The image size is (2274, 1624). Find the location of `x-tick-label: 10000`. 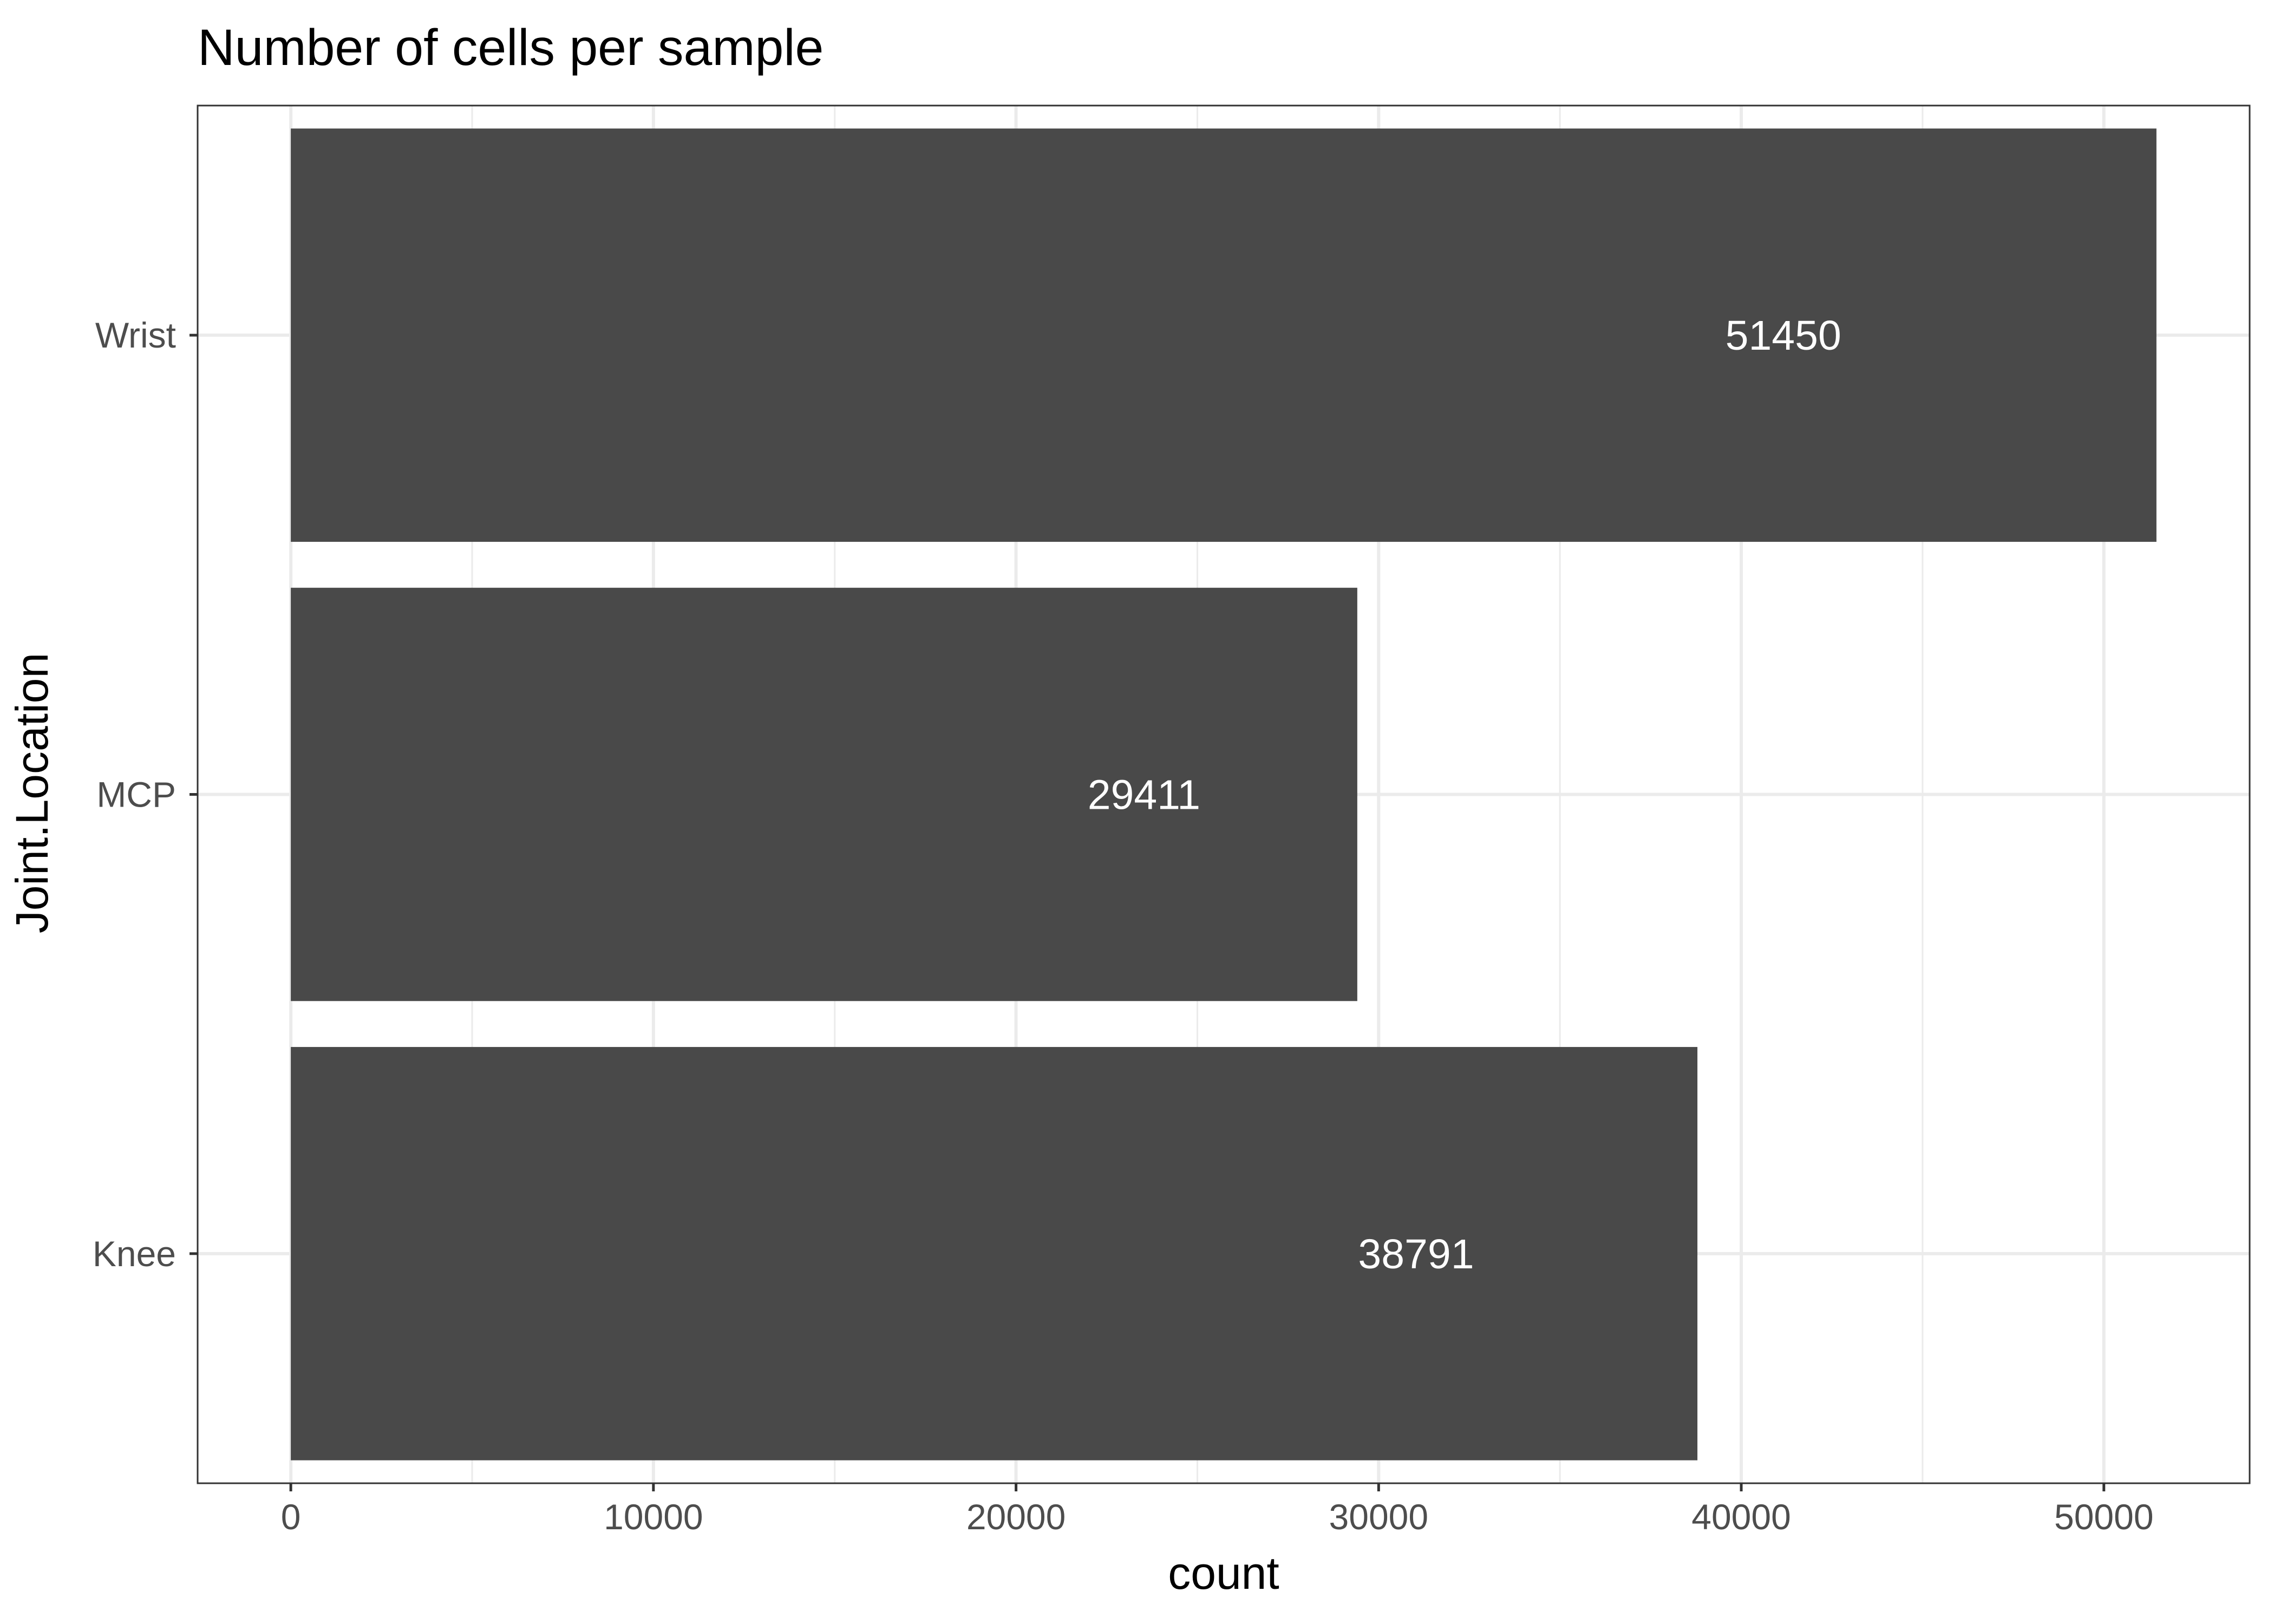

x-tick-label: 10000 is located at coordinates (654, 1517).